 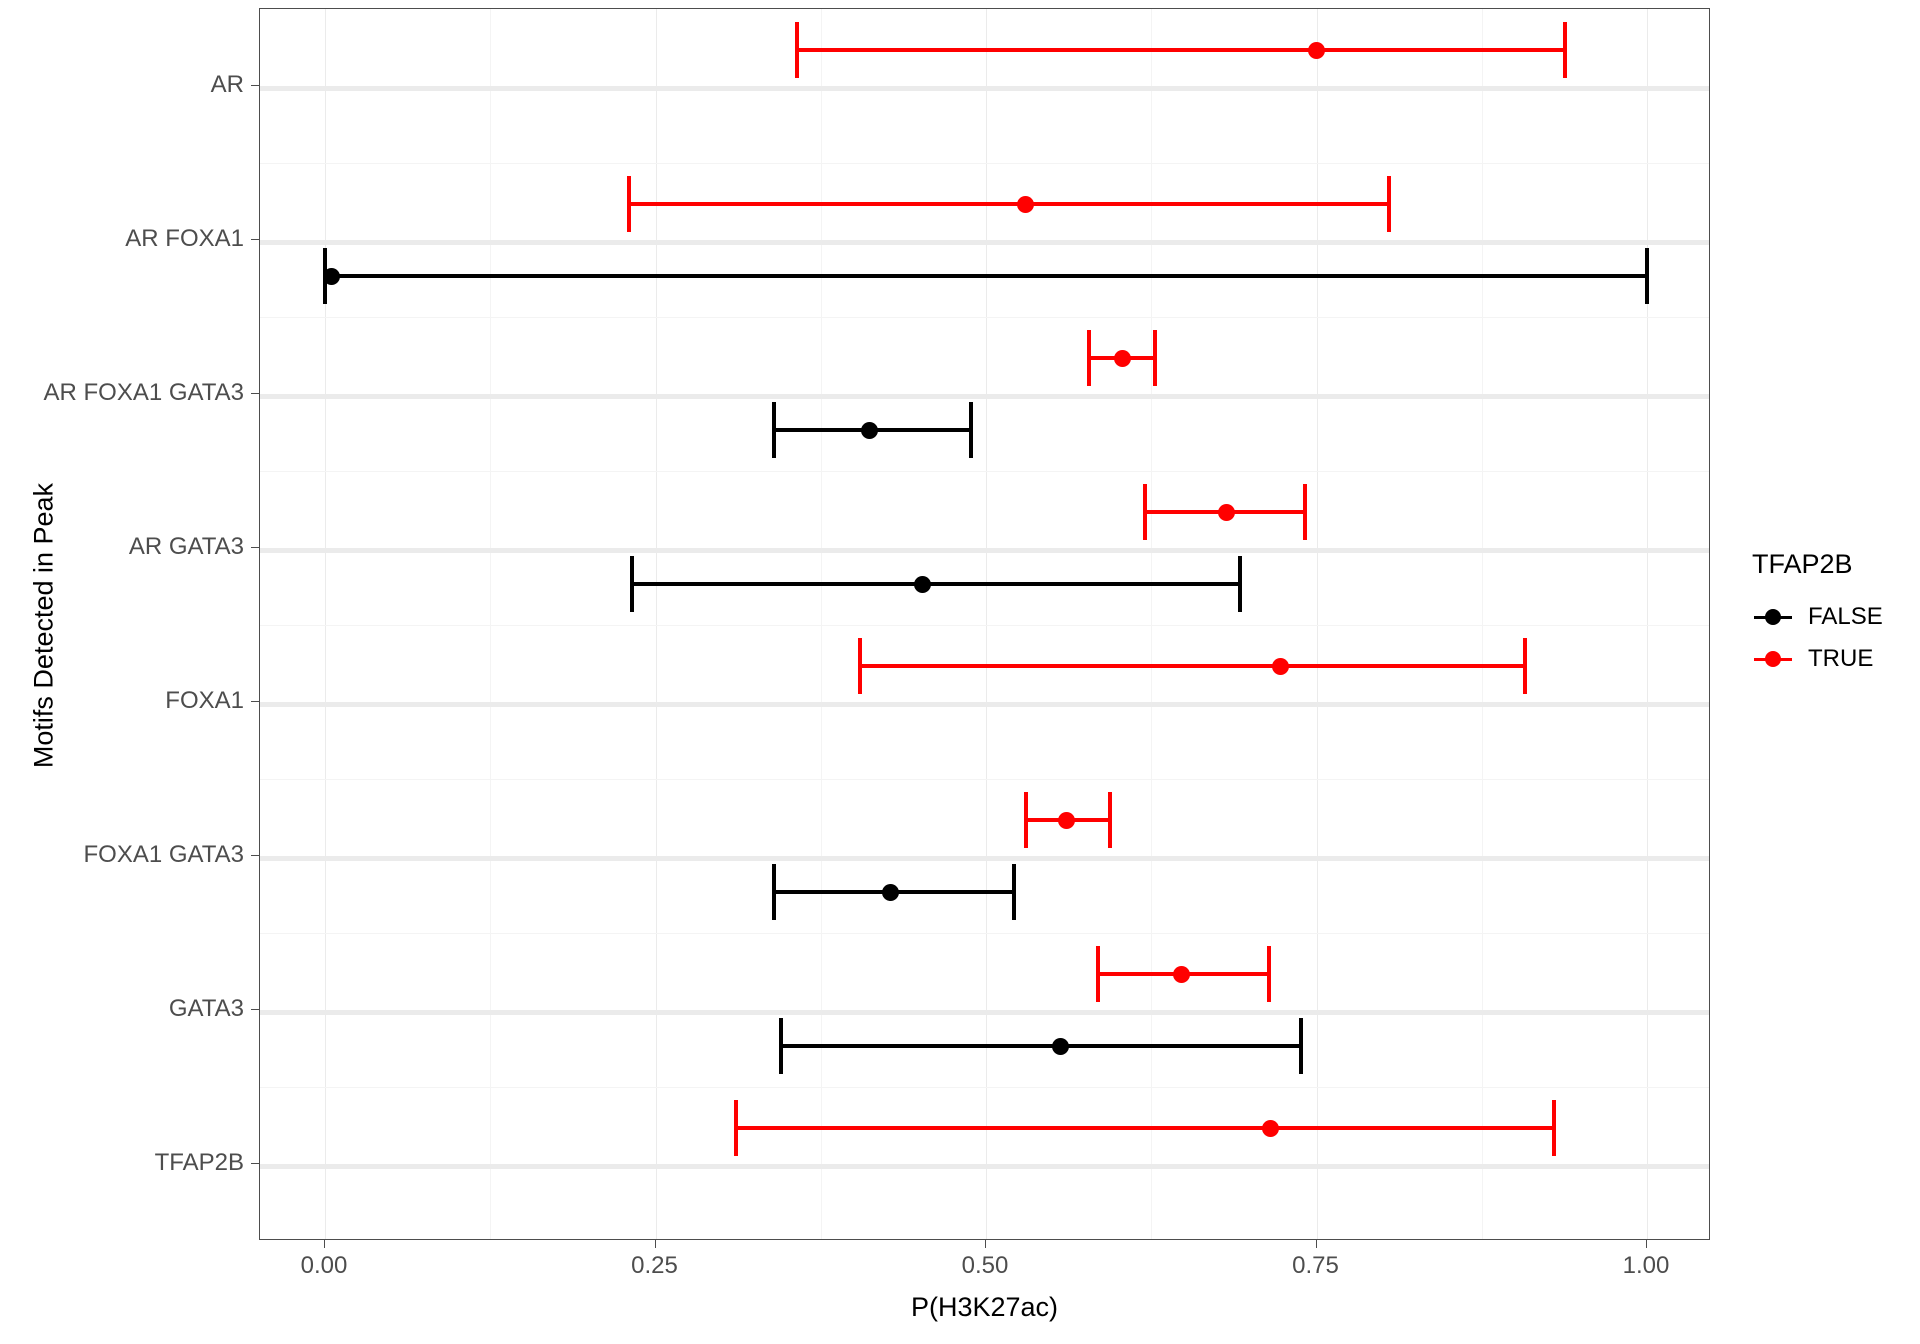 I want to click on y-axis-tick-label-tfap2b: TFAP2B, so click(x=199, y=1162).